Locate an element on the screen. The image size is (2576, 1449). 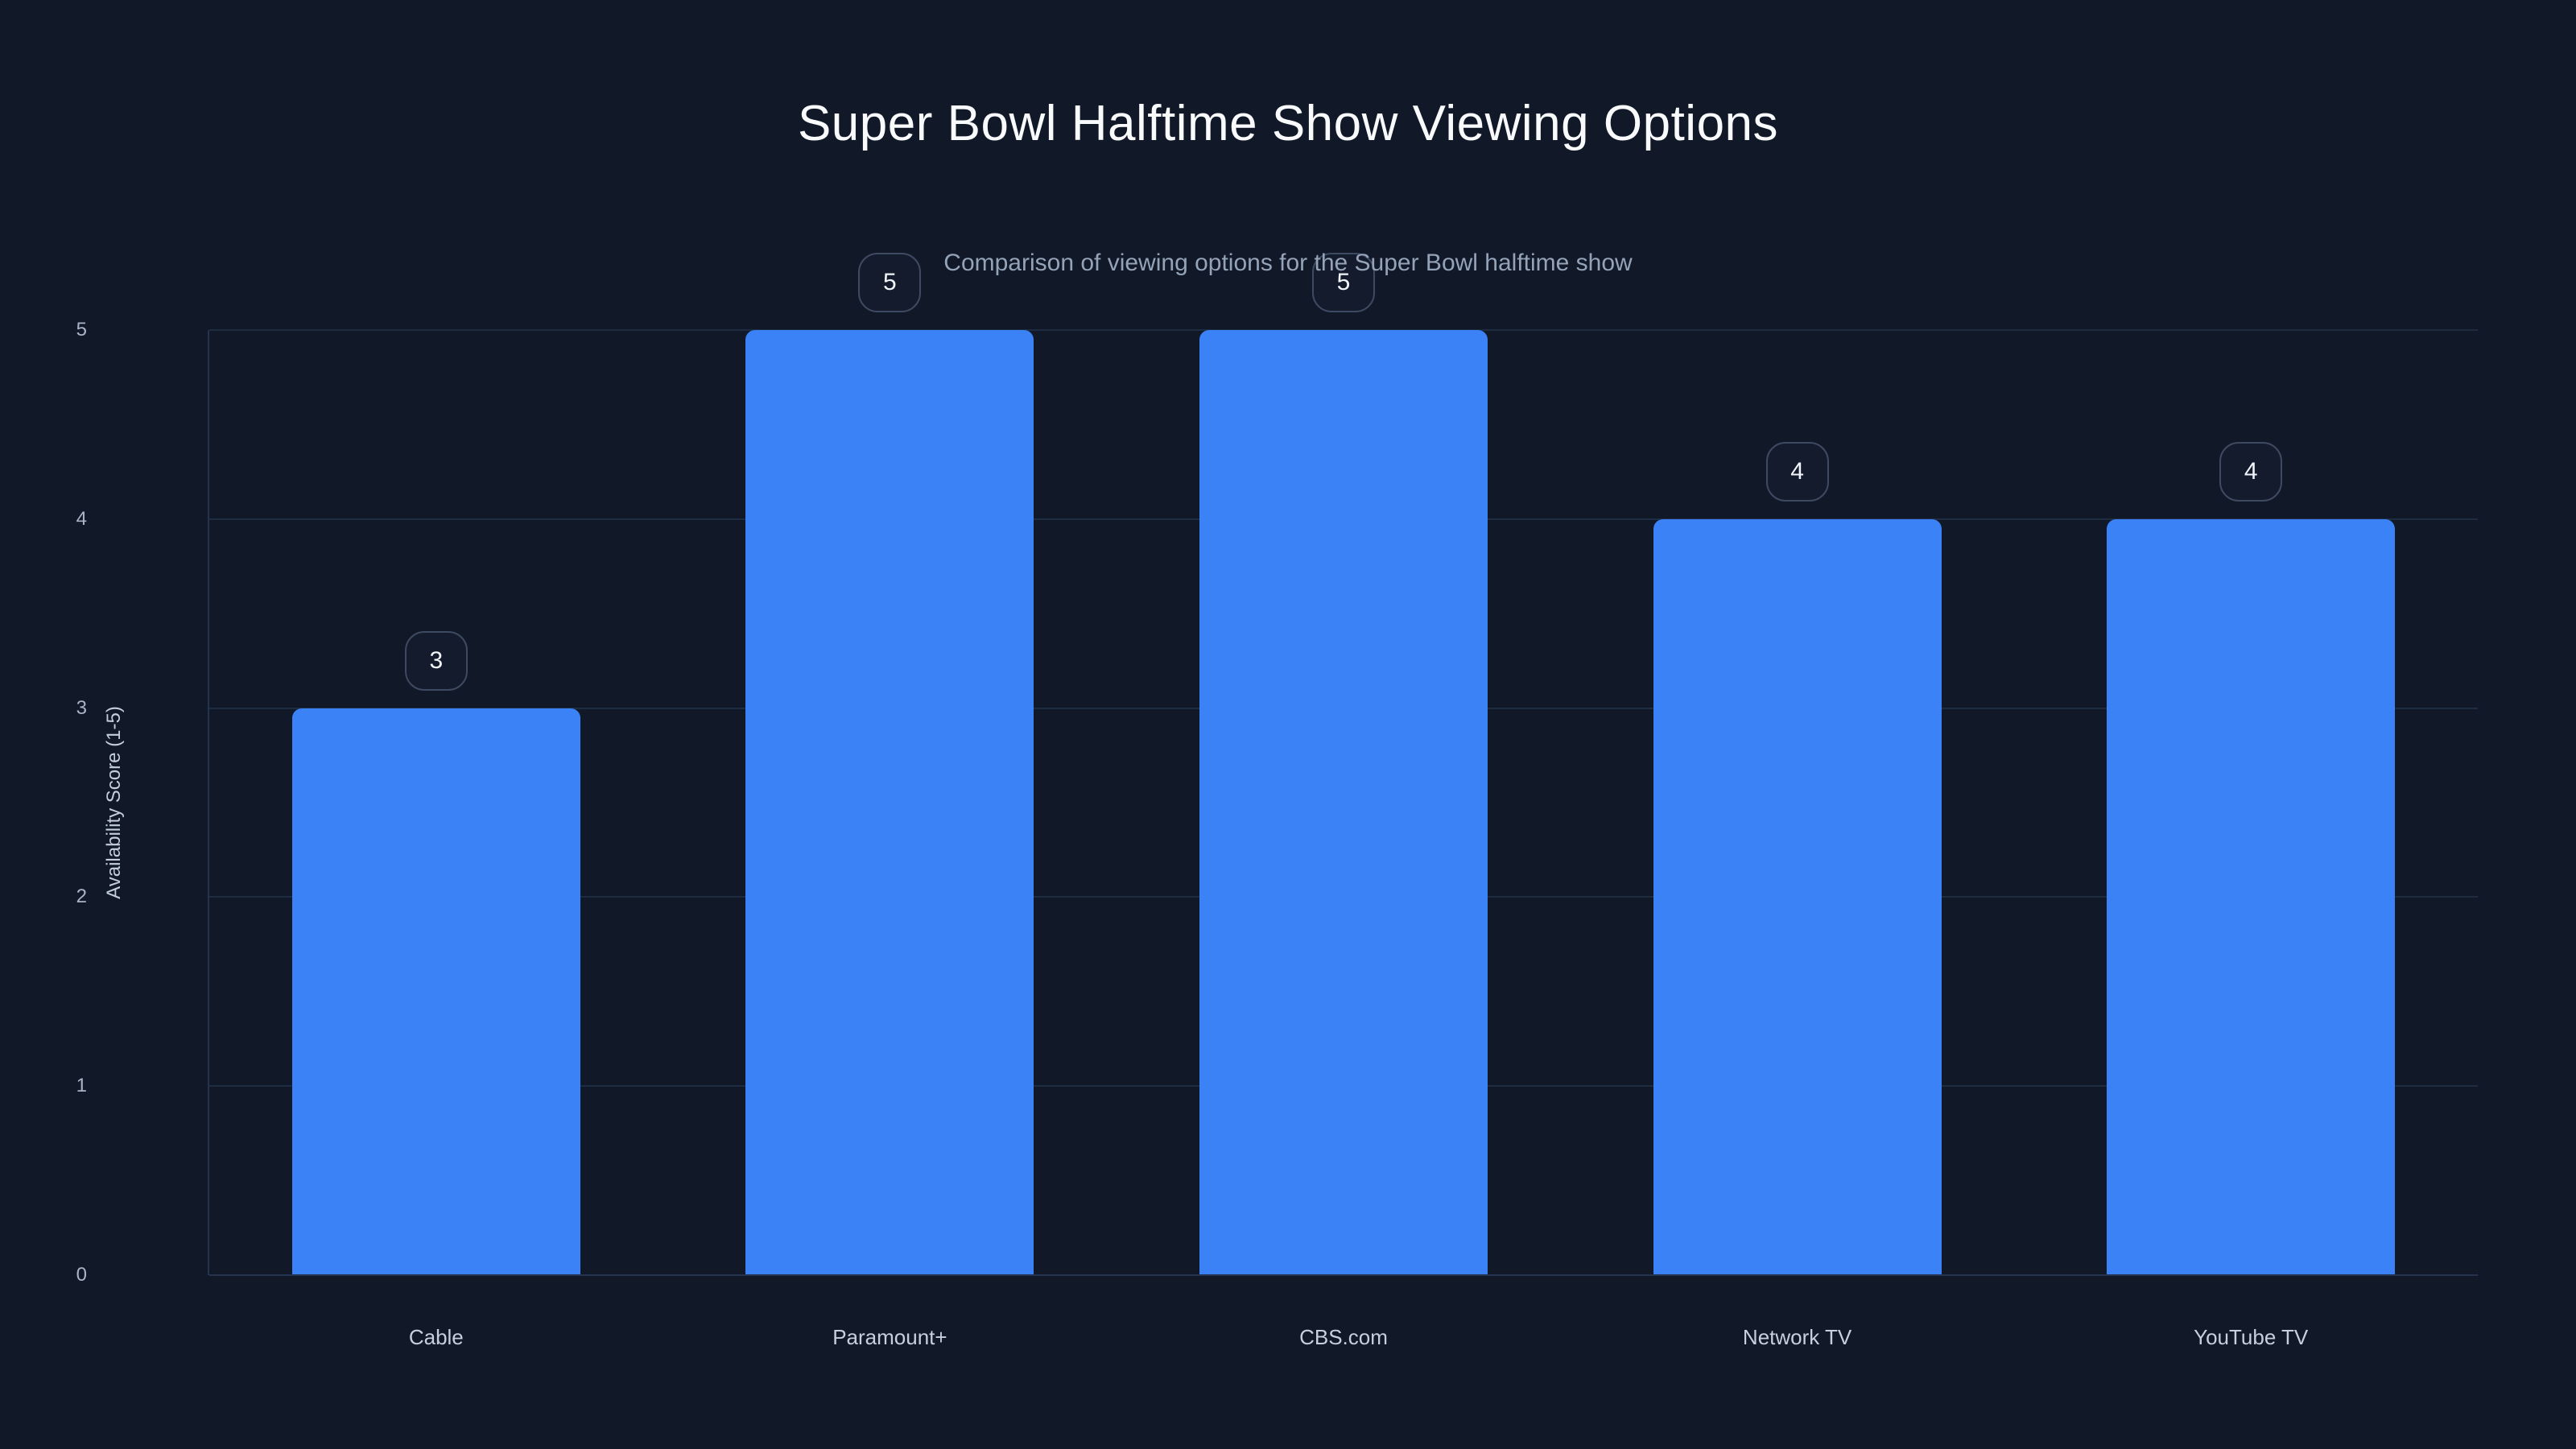
bar-cable is located at coordinates (435, 991).